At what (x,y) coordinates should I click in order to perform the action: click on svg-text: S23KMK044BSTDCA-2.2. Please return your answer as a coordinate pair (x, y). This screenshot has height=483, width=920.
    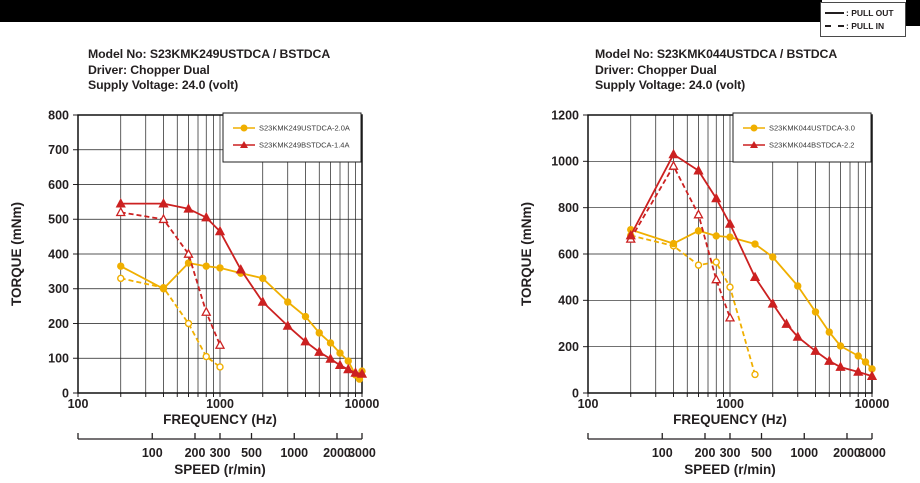
    Looking at the image, I should click on (811, 145).